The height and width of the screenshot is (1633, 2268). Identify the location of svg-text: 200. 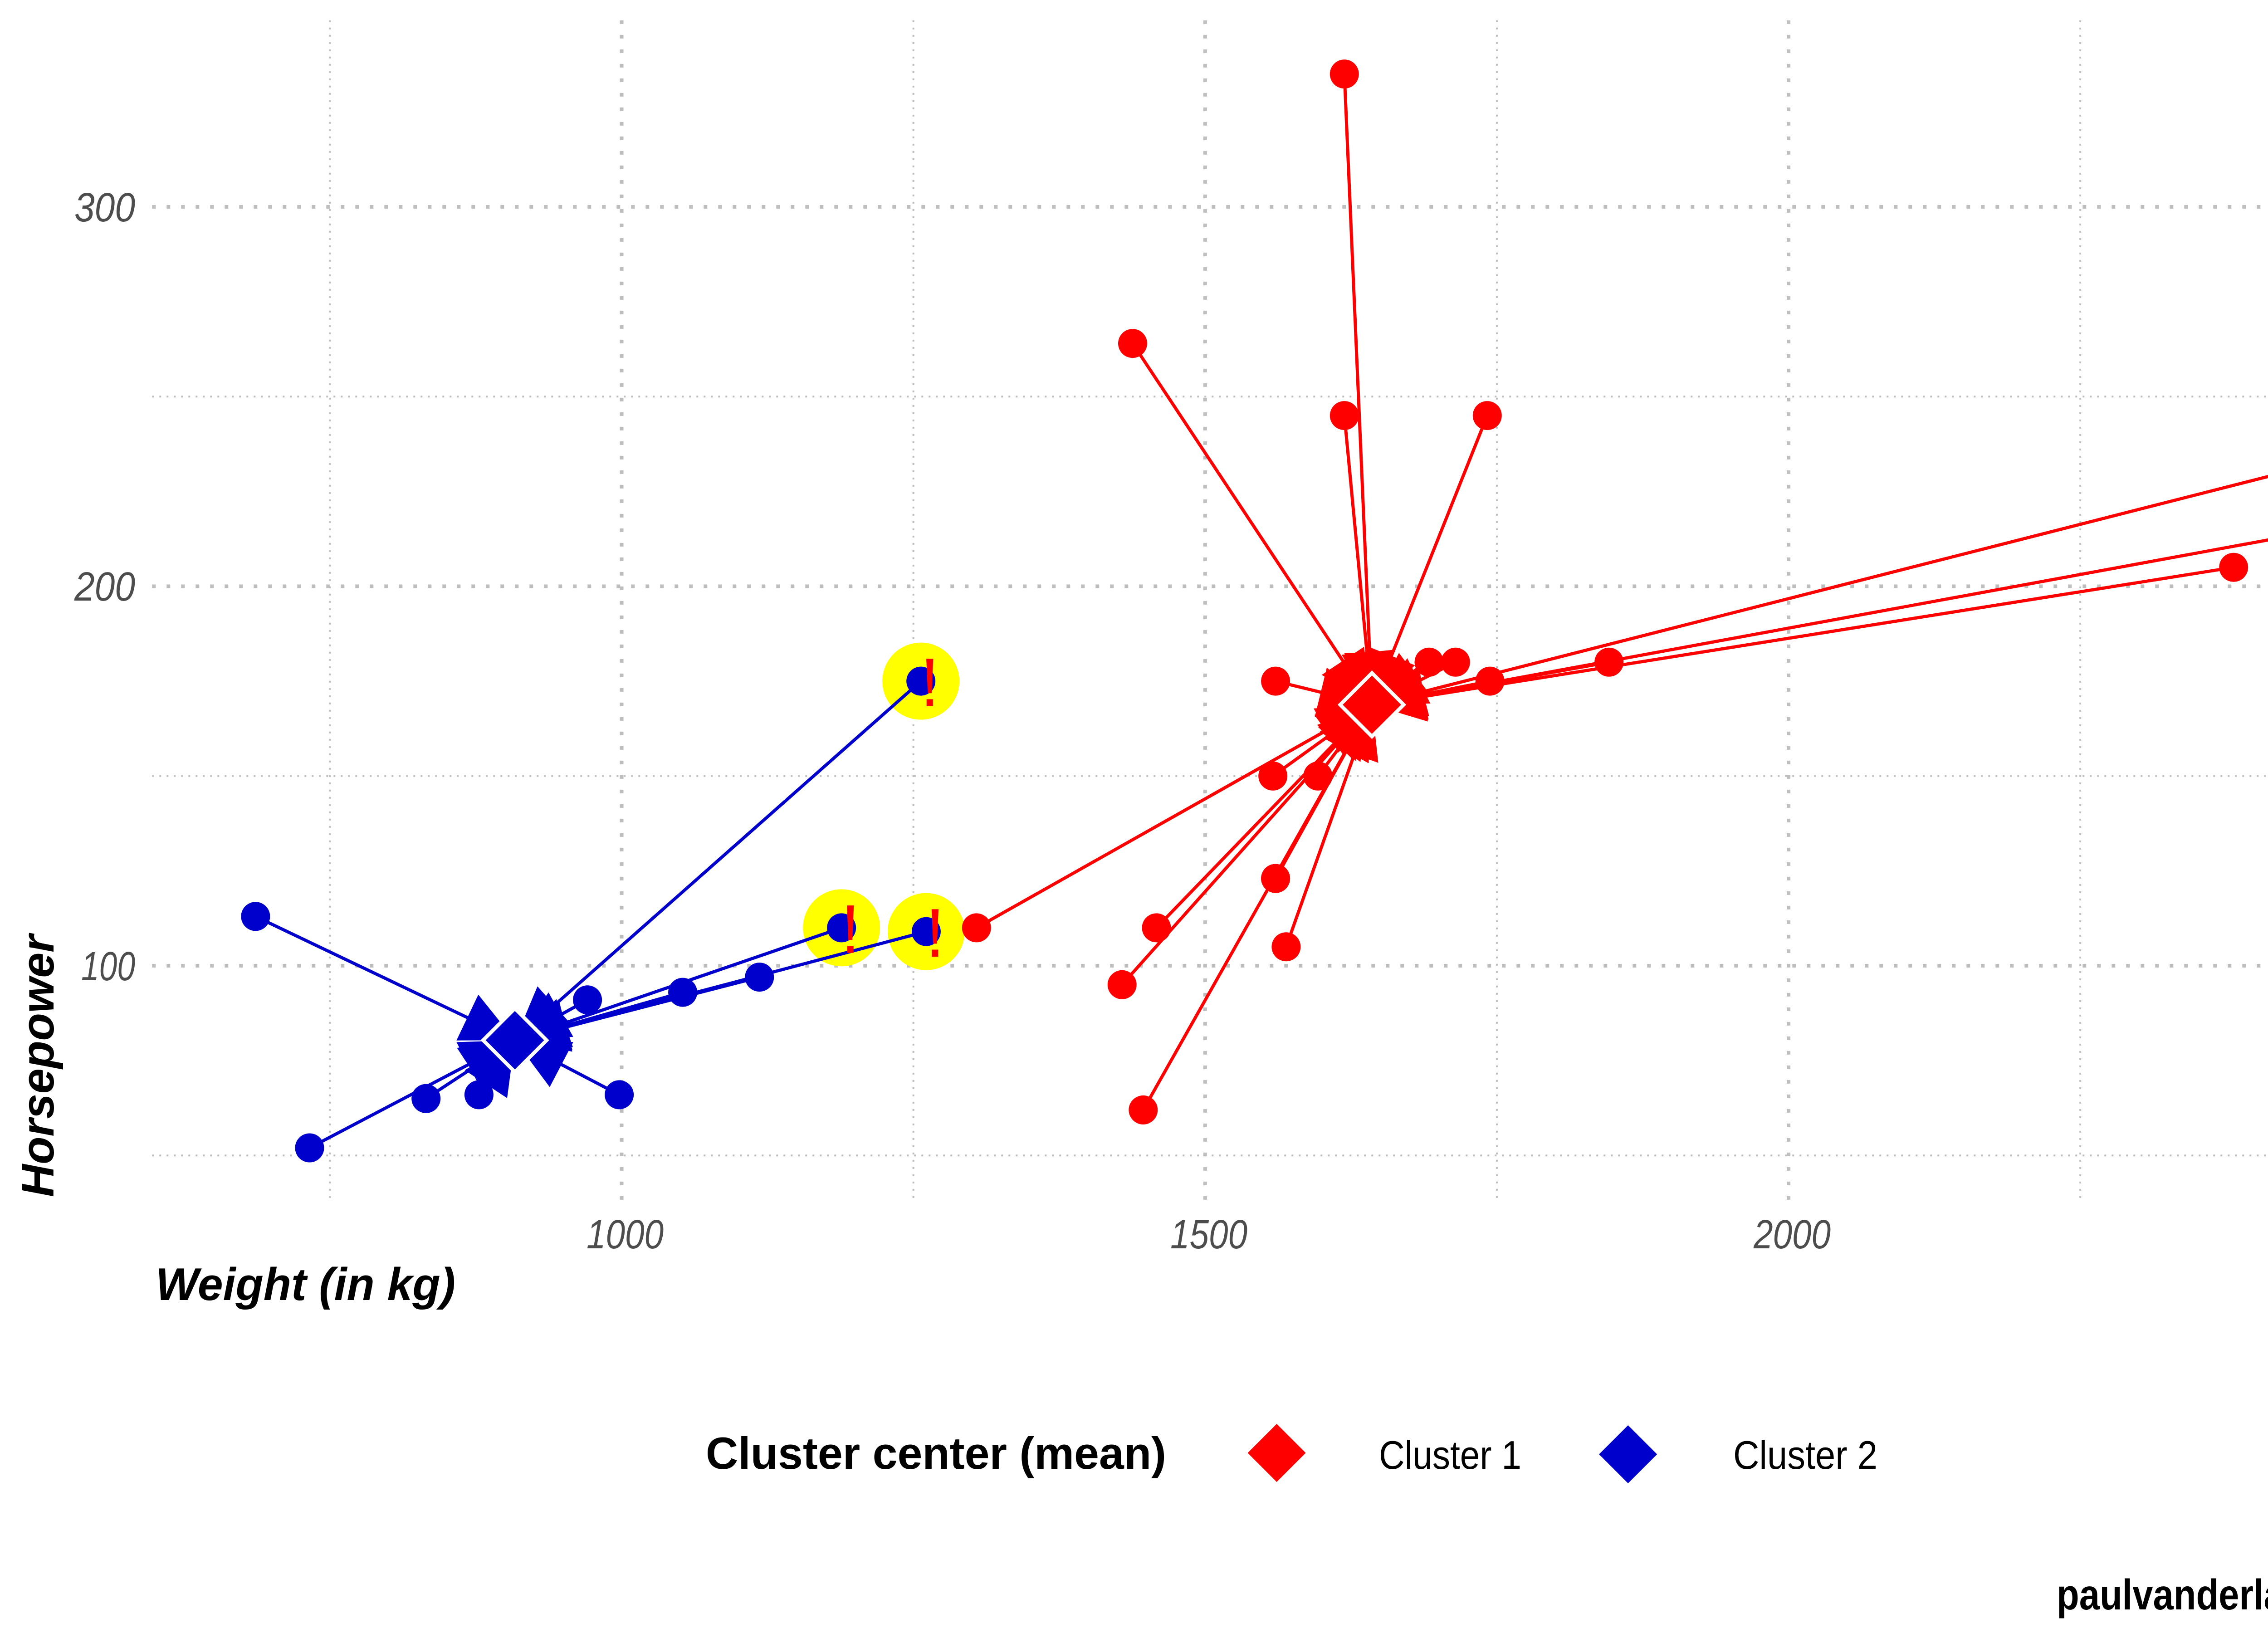
(105, 587).